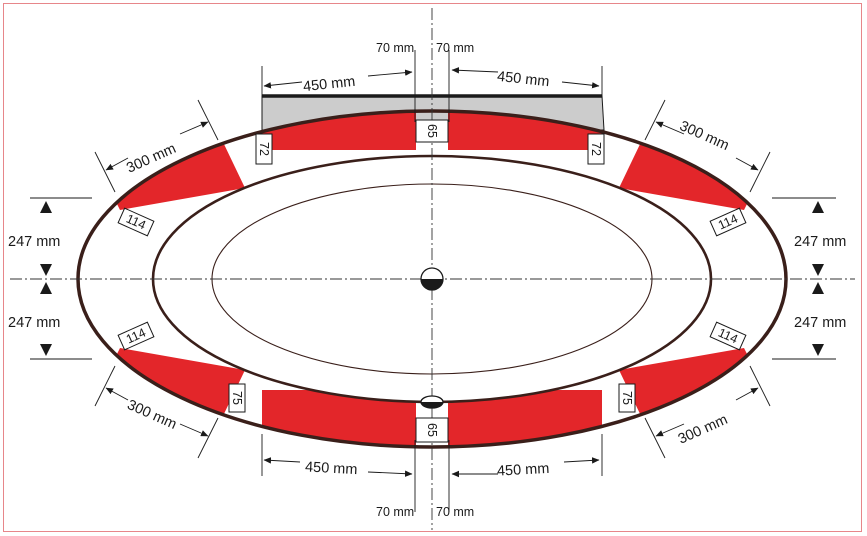 Image resolution: width=867 pixels, height=536 pixels. Describe the element at coordinates (34, 323) in the screenshot. I see `dim-left-lower-247: 247 mm` at that location.